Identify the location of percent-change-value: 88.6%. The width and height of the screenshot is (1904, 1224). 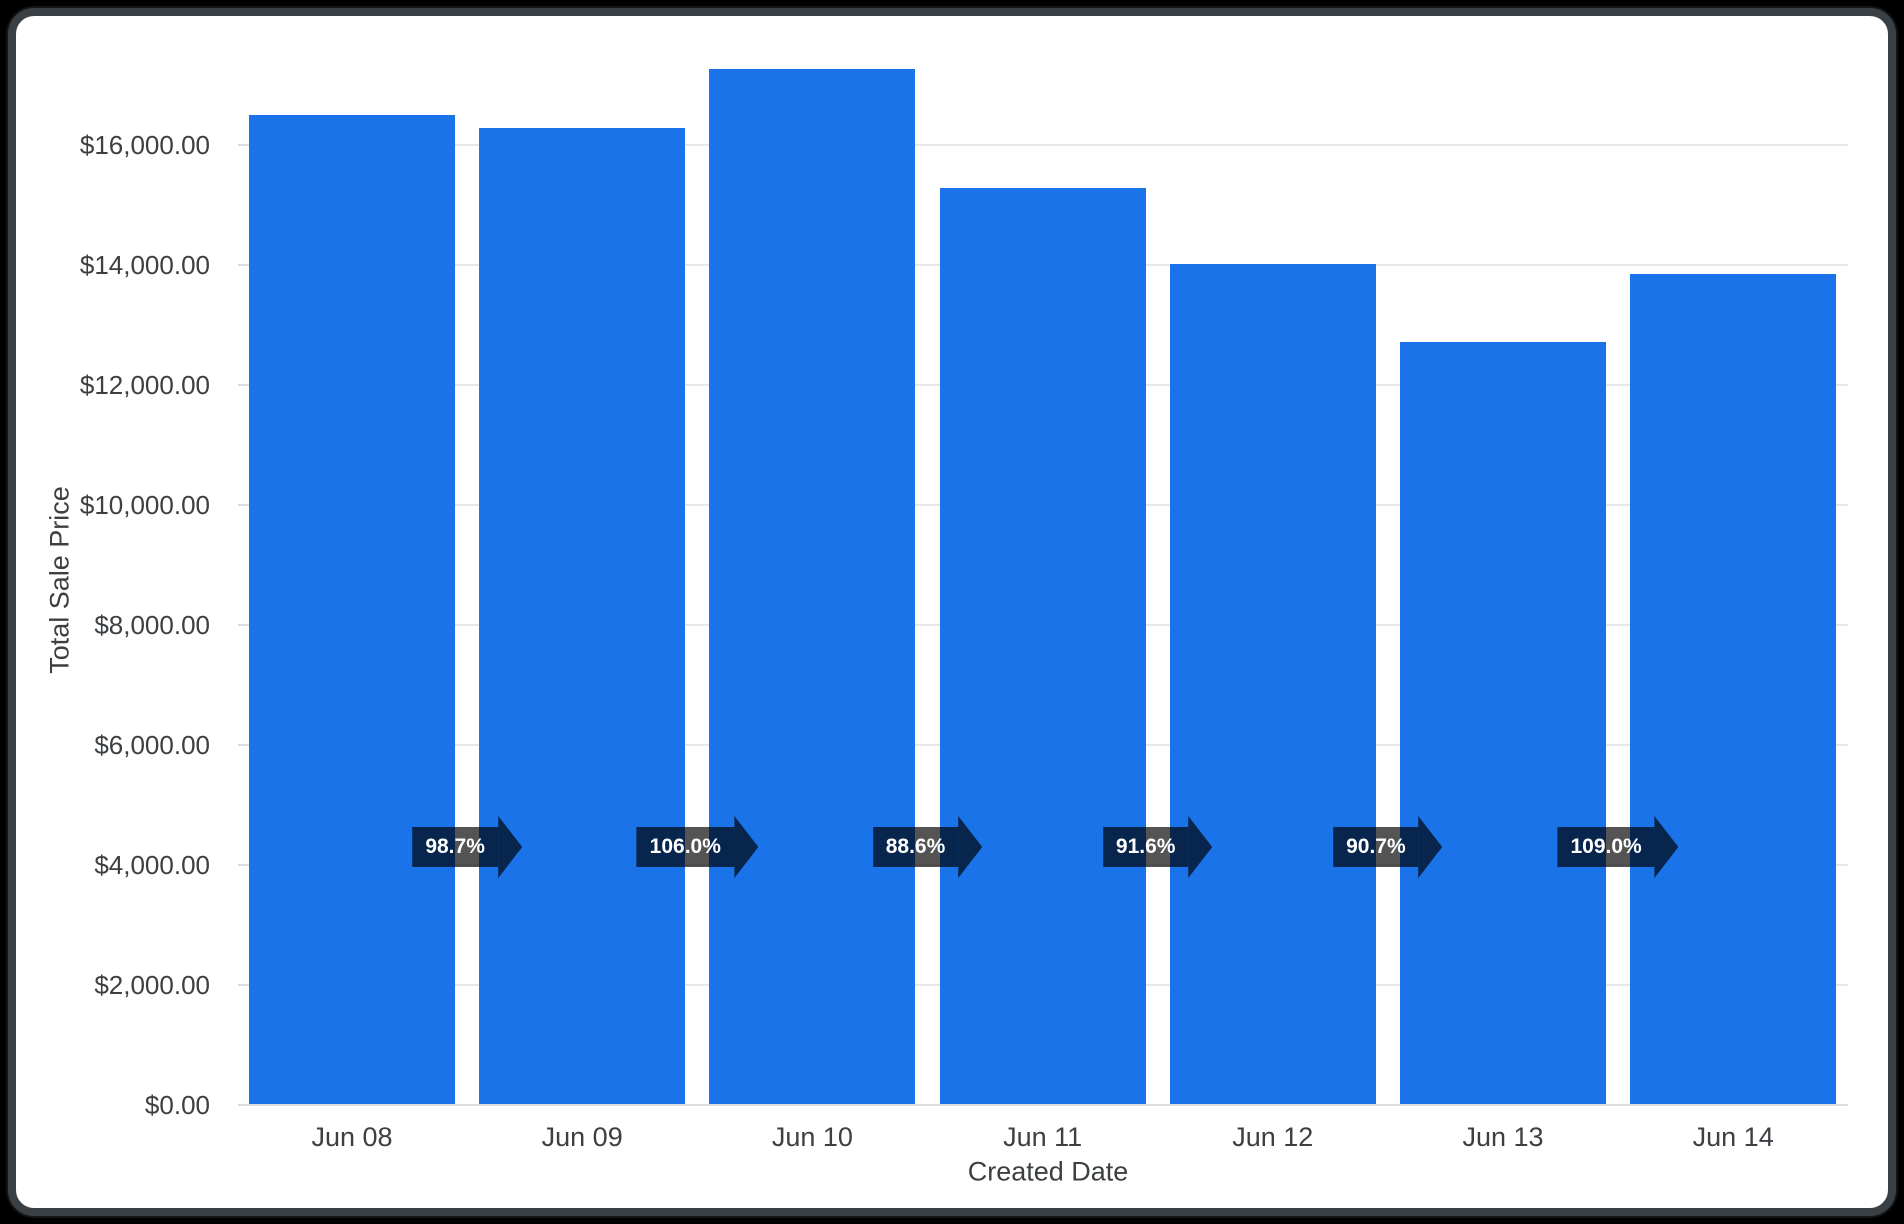
(915, 847).